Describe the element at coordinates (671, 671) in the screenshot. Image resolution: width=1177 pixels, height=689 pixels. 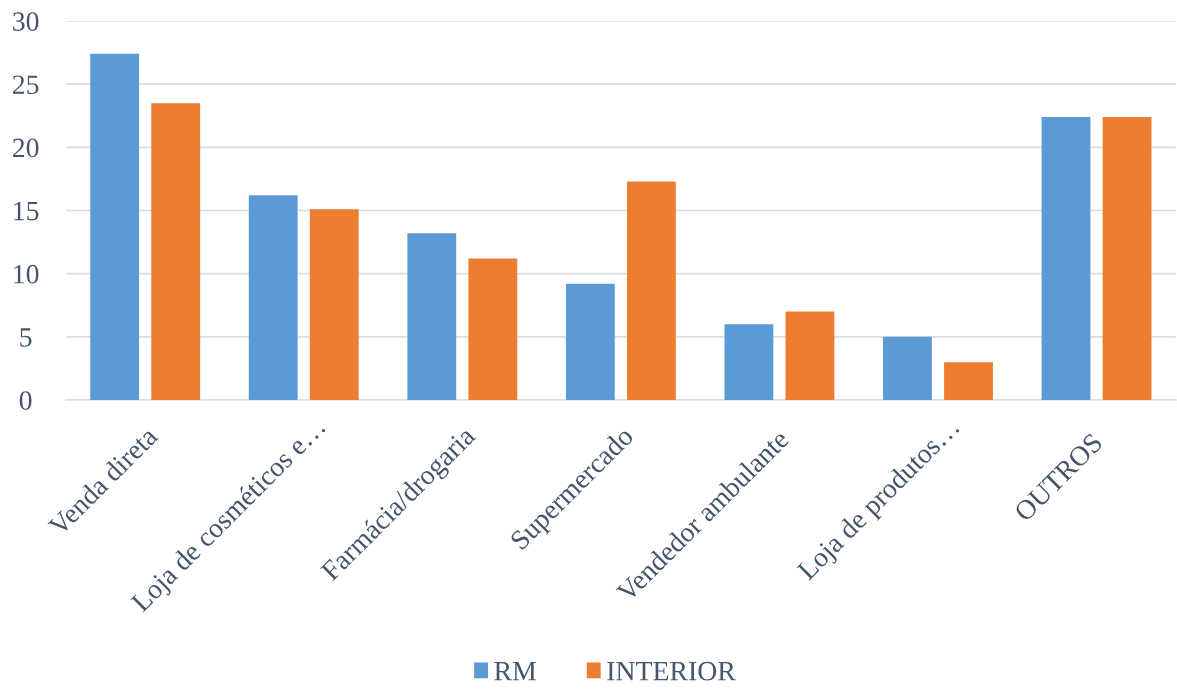
I see `legend-label: INTERIOR` at that location.